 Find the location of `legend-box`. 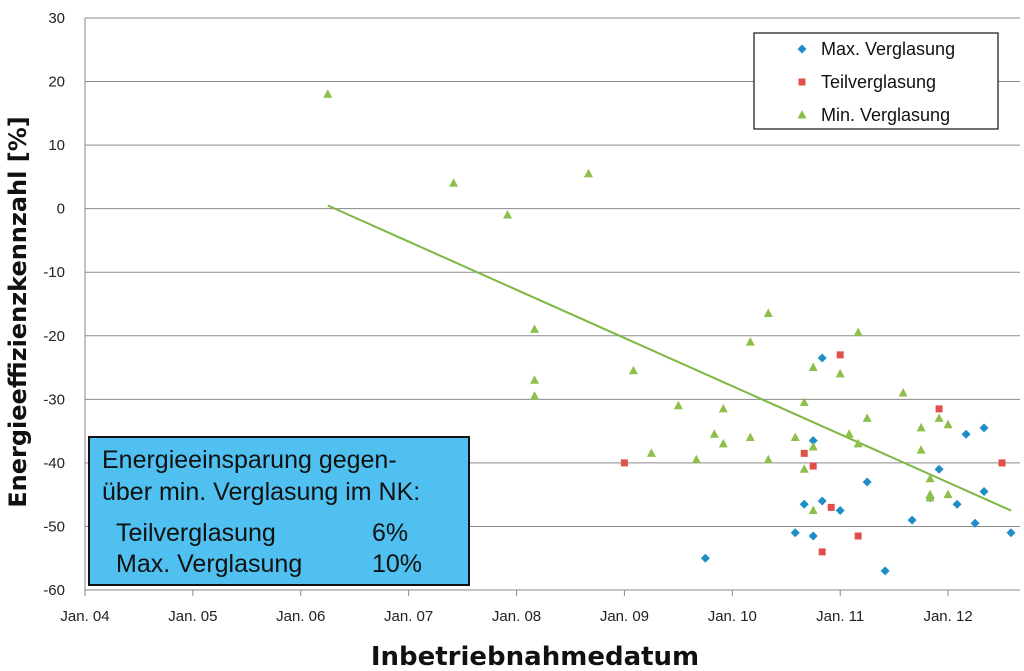

legend-box is located at coordinates (876, 81).